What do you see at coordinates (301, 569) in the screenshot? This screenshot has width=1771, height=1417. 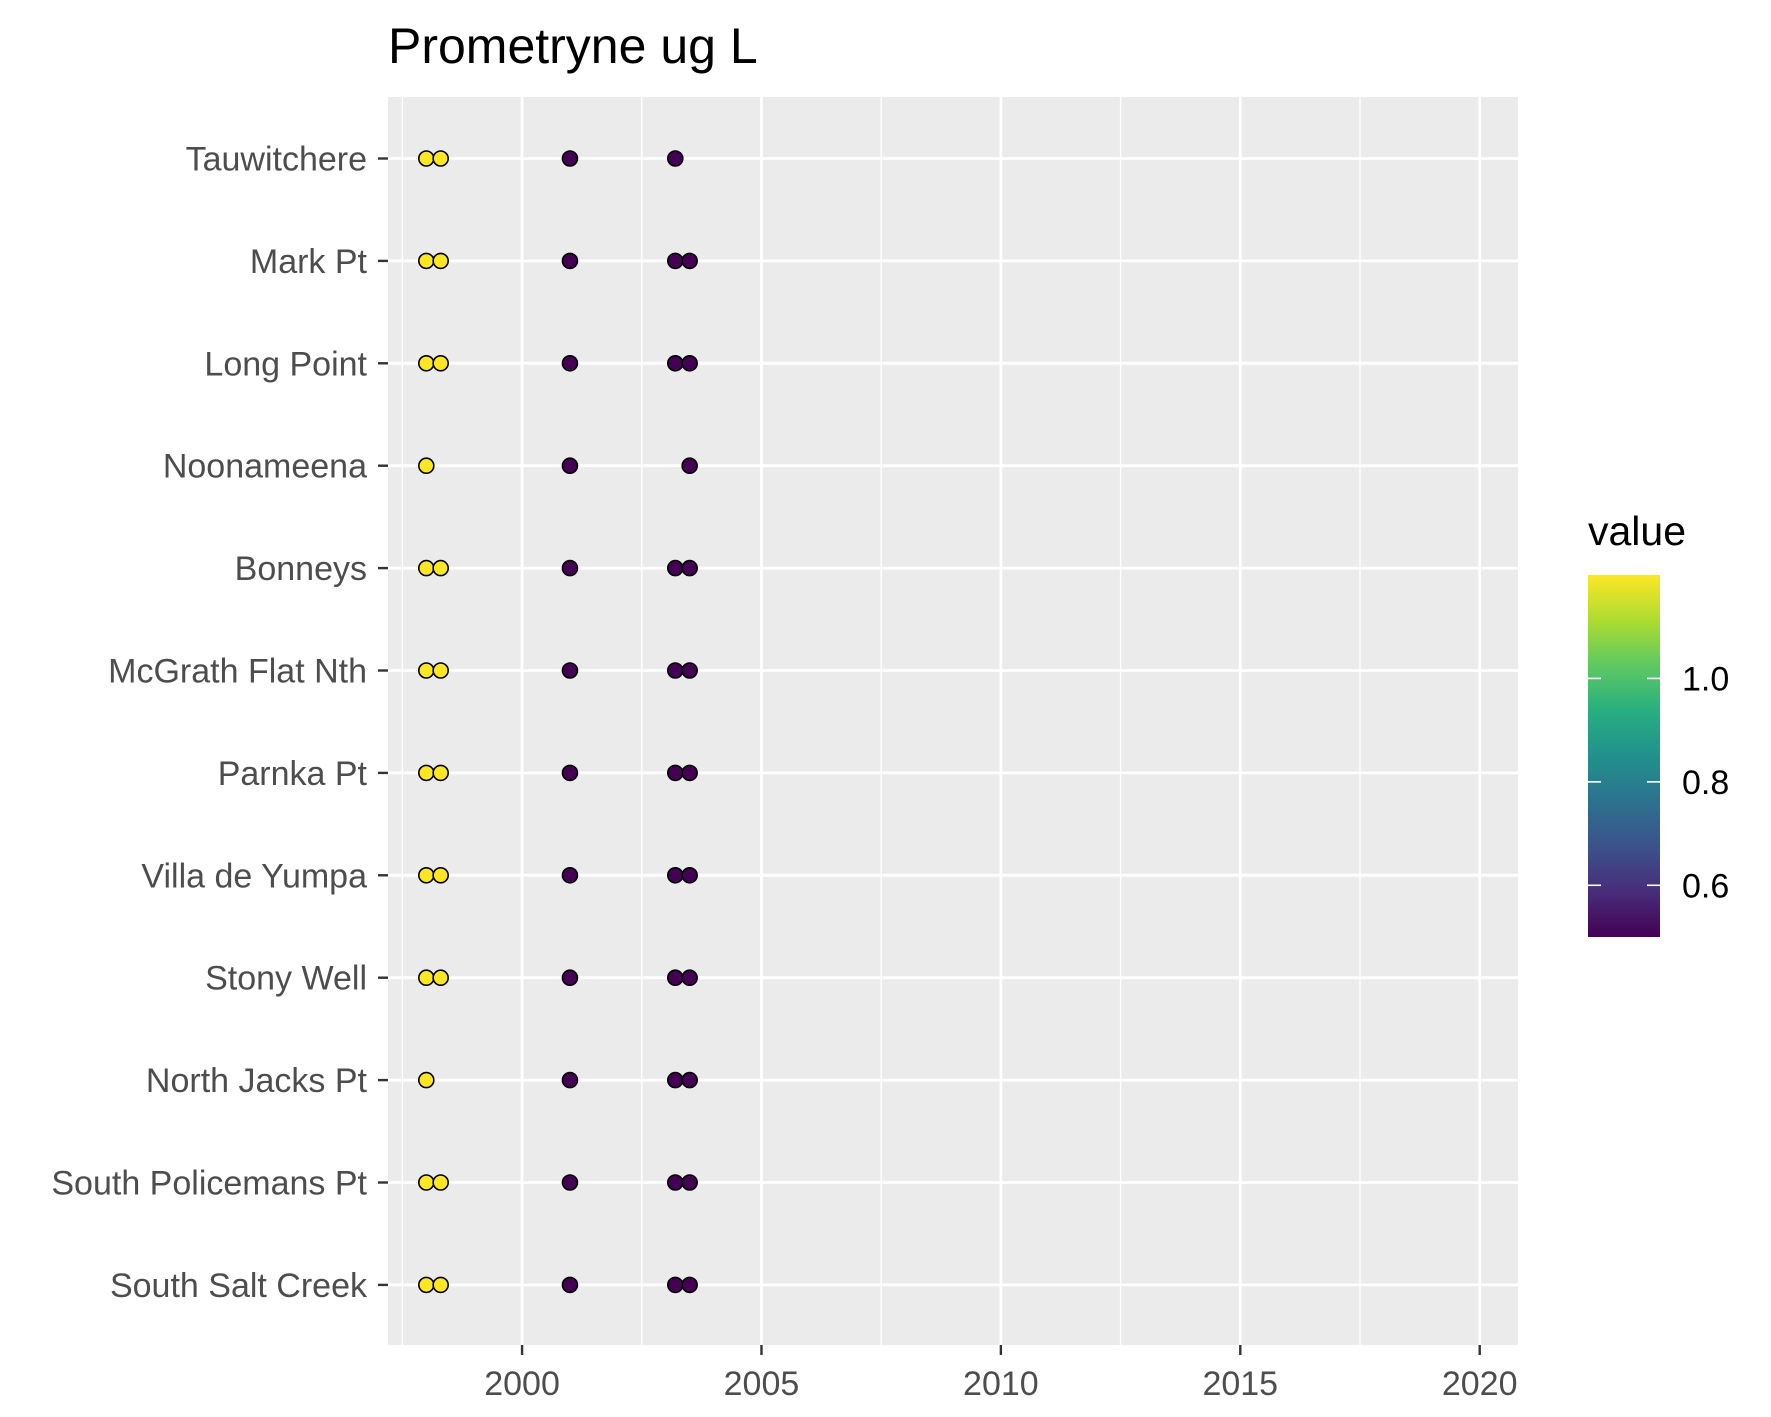 I see `y-tick-label: Bonneys` at bounding box center [301, 569].